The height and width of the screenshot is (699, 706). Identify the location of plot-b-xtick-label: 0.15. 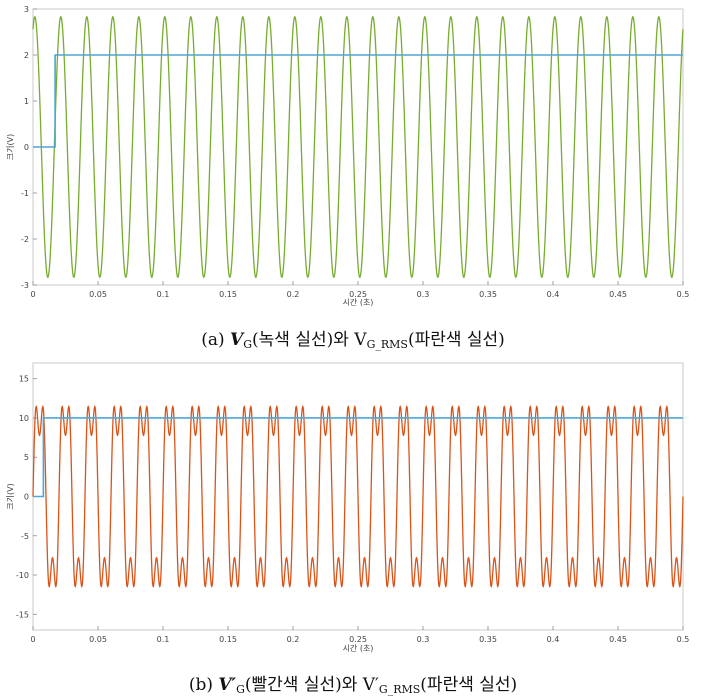
(228, 639).